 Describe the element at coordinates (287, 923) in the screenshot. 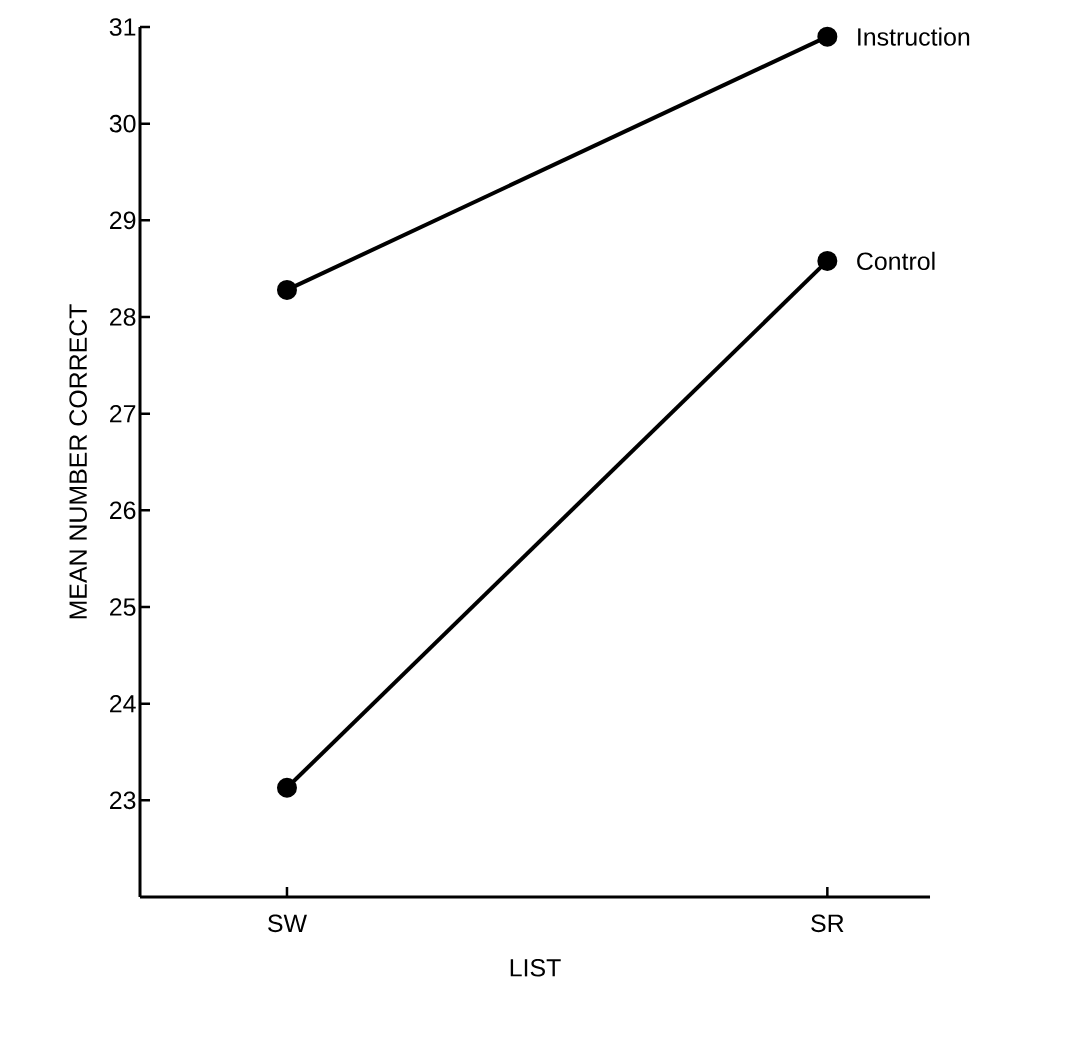

I see `x-tick-label: SW` at that location.